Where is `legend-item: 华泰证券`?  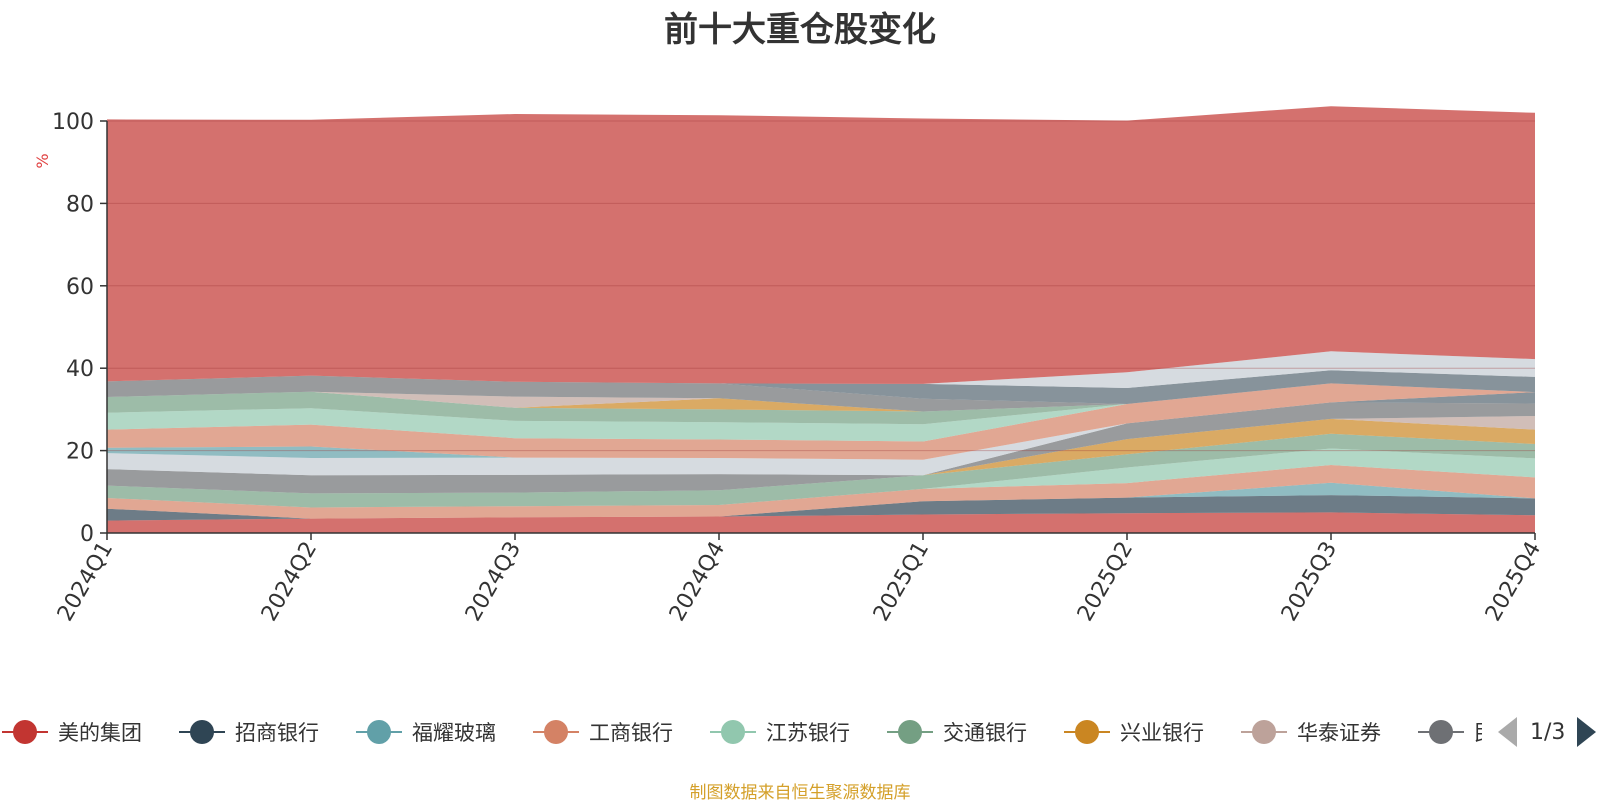
legend-item: 华泰证券 is located at coordinates (1310, 732).